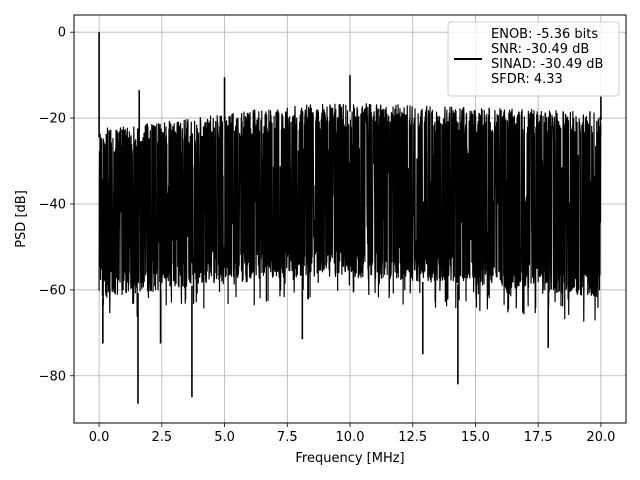 This screenshot has width=640, height=480. Describe the element at coordinates (287, 437) in the screenshot. I see `x-tick-label: 7.5` at that location.